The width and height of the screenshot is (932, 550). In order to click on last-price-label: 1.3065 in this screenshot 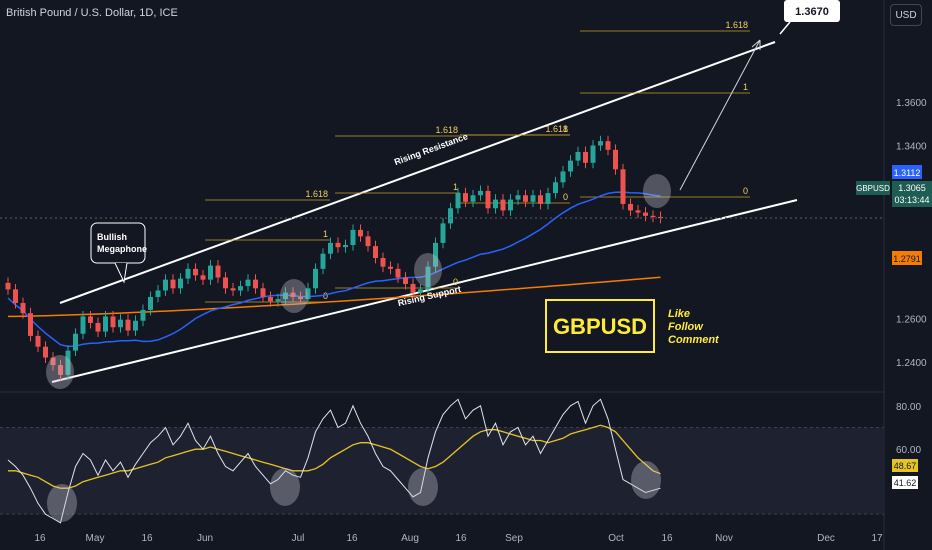, I will do `click(912, 188)`.